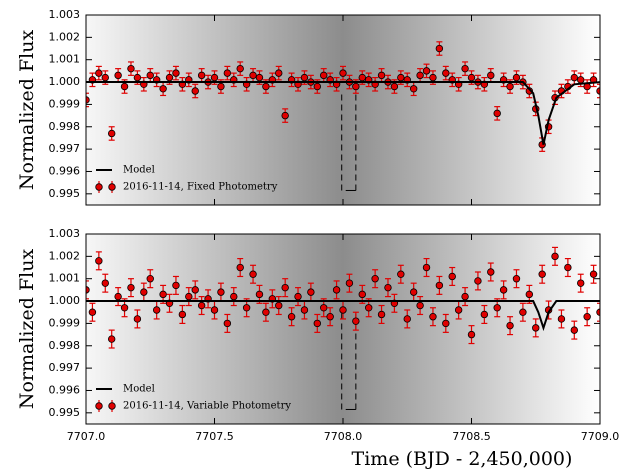  Describe the element at coordinates (65, 233) in the screenshot. I see `y-tick-label: 1.003` at that location.